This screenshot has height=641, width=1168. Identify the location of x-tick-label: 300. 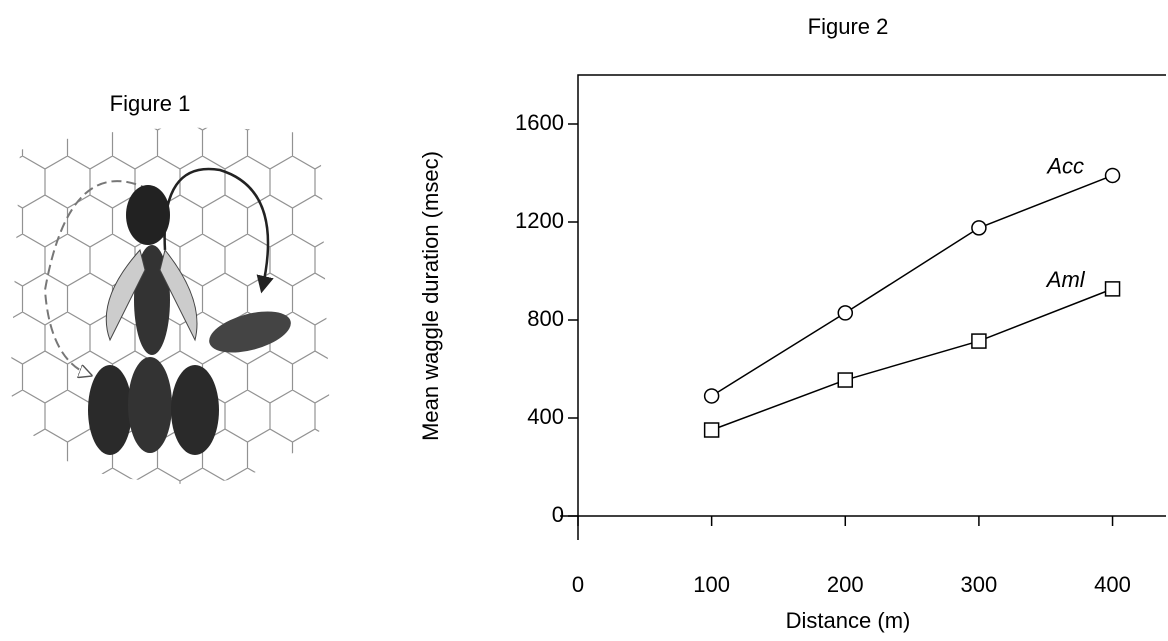
(979, 584).